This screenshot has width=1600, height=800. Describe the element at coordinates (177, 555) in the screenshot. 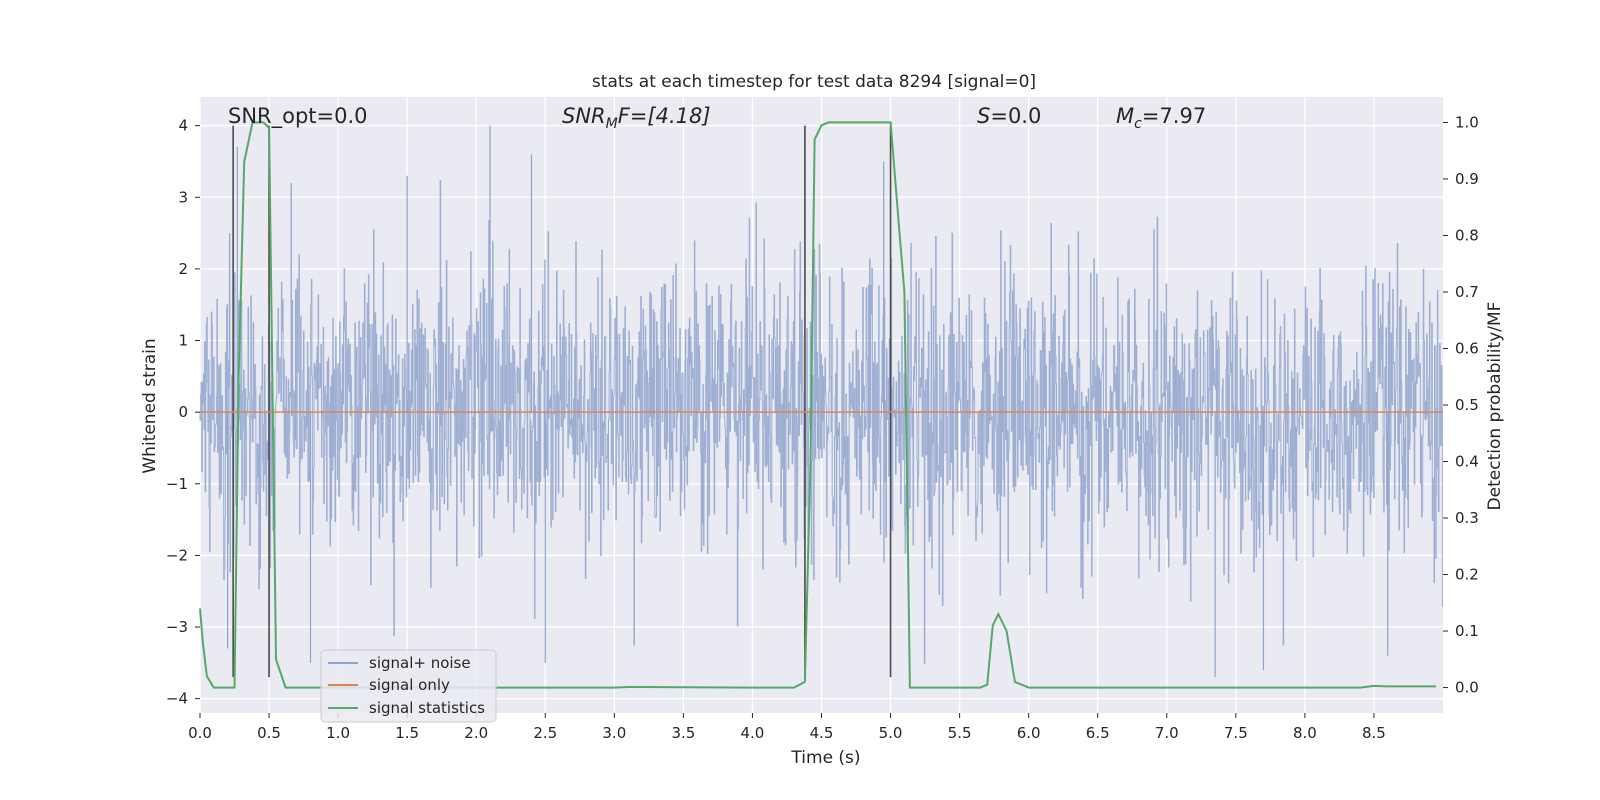

I see `y-tick-label: −2` at that location.